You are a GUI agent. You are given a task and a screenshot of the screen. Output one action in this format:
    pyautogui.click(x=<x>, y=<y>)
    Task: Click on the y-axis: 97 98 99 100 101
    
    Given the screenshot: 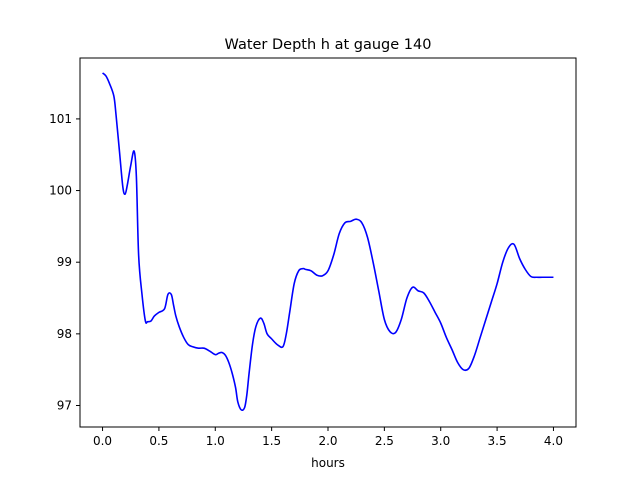 What is the action you would take?
    pyautogui.click(x=64, y=262)
    